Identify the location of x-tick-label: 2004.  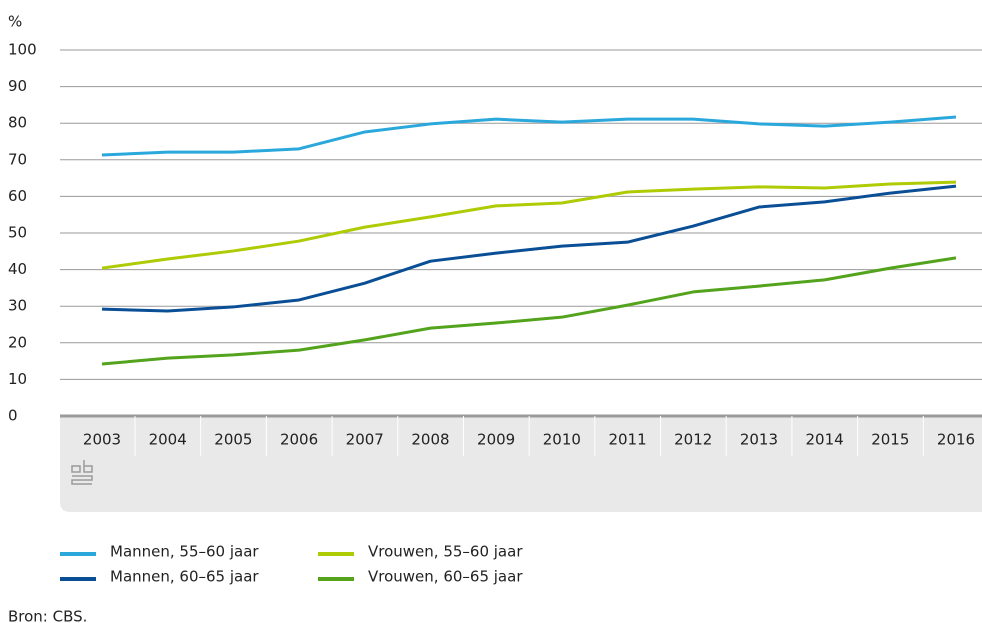
(168, 440).